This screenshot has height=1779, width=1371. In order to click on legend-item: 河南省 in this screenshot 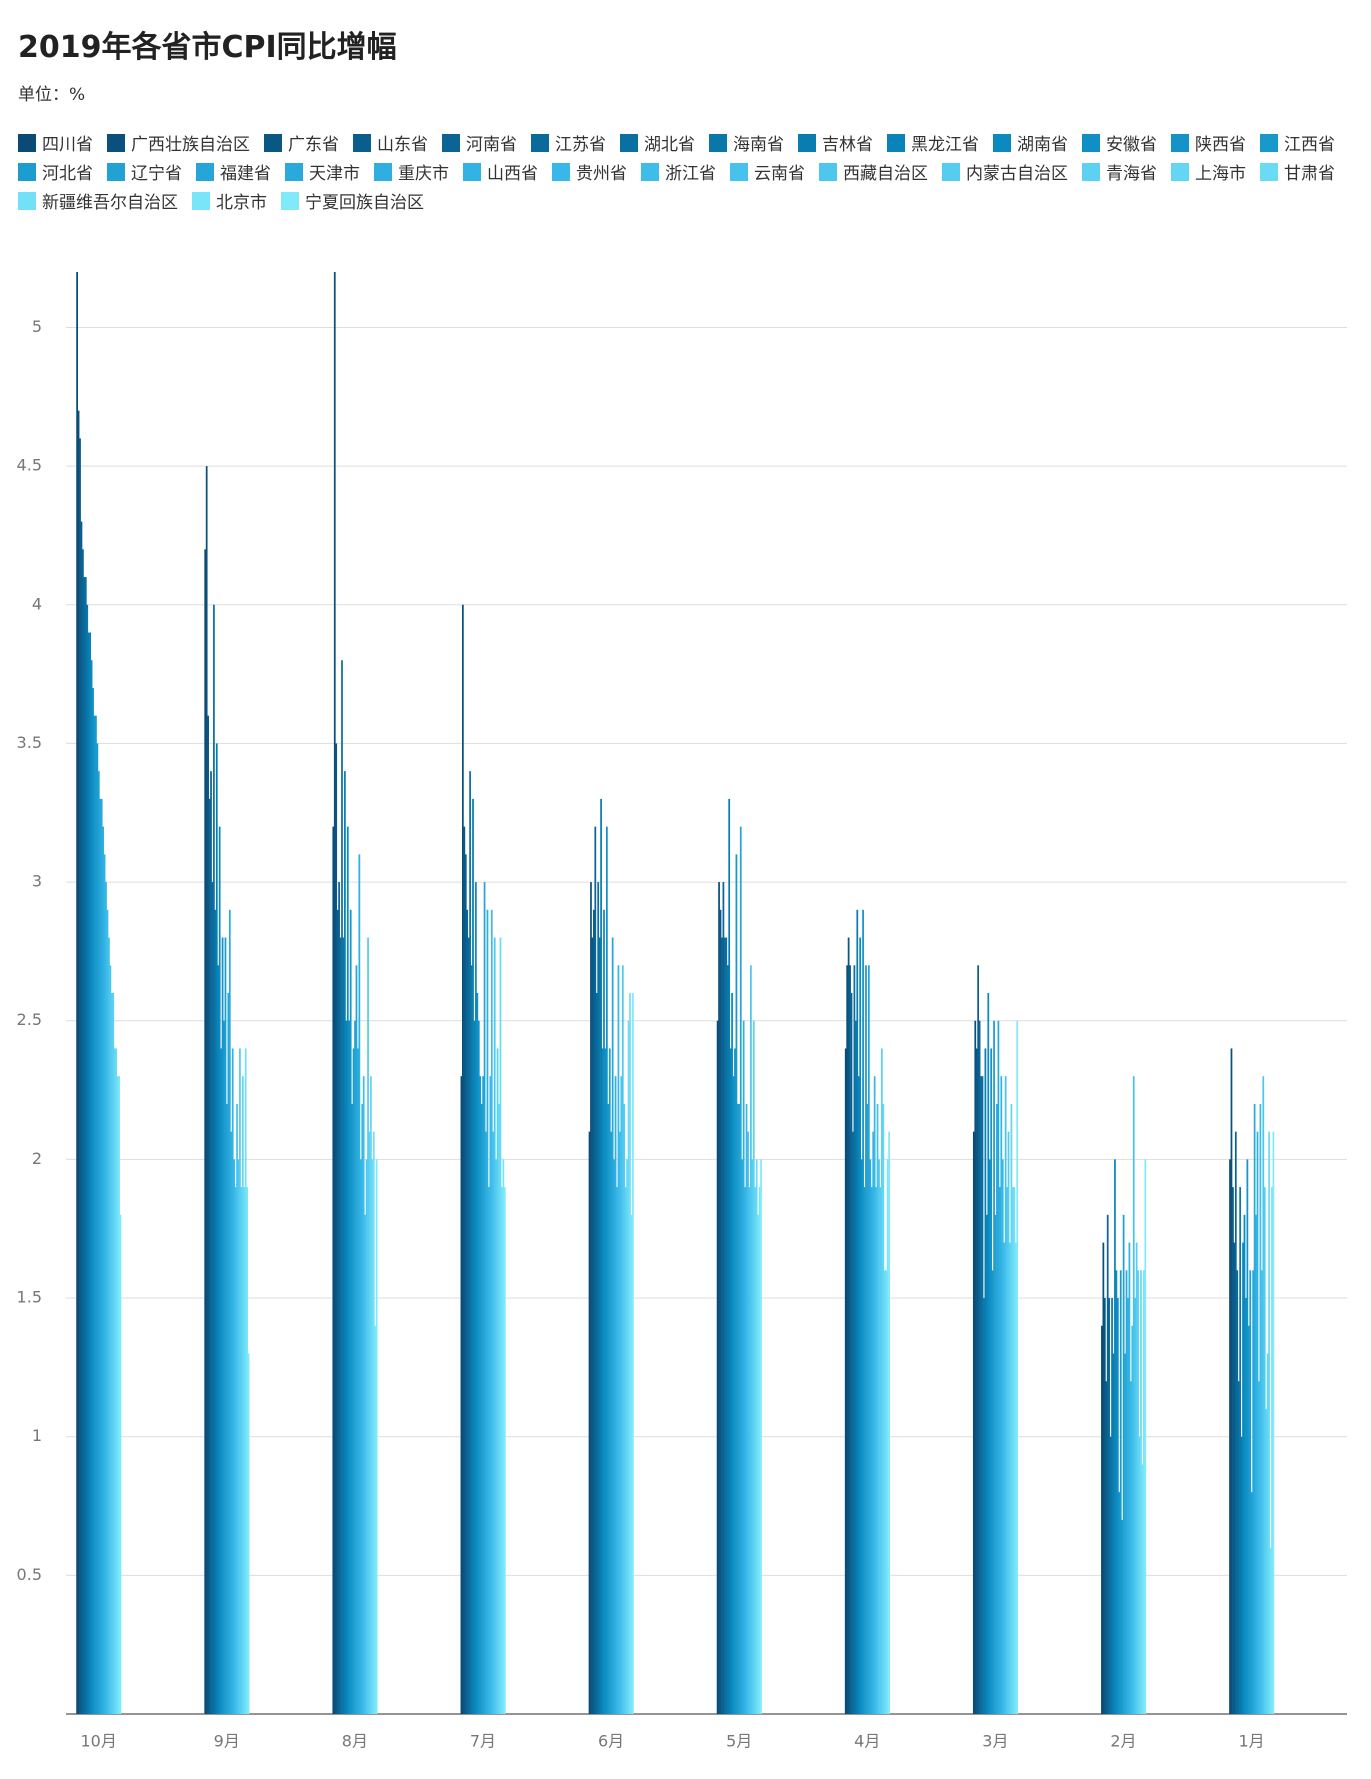, I will do `click(479, 143)`.